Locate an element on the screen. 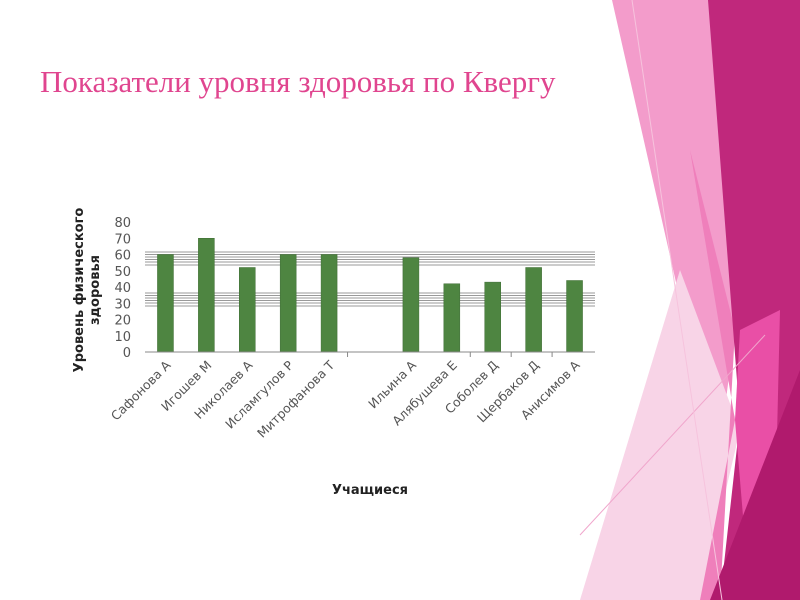 The height and width of the screenshot is (600, 800). y-tick-label: 80 is located at coordinates (122, 223).